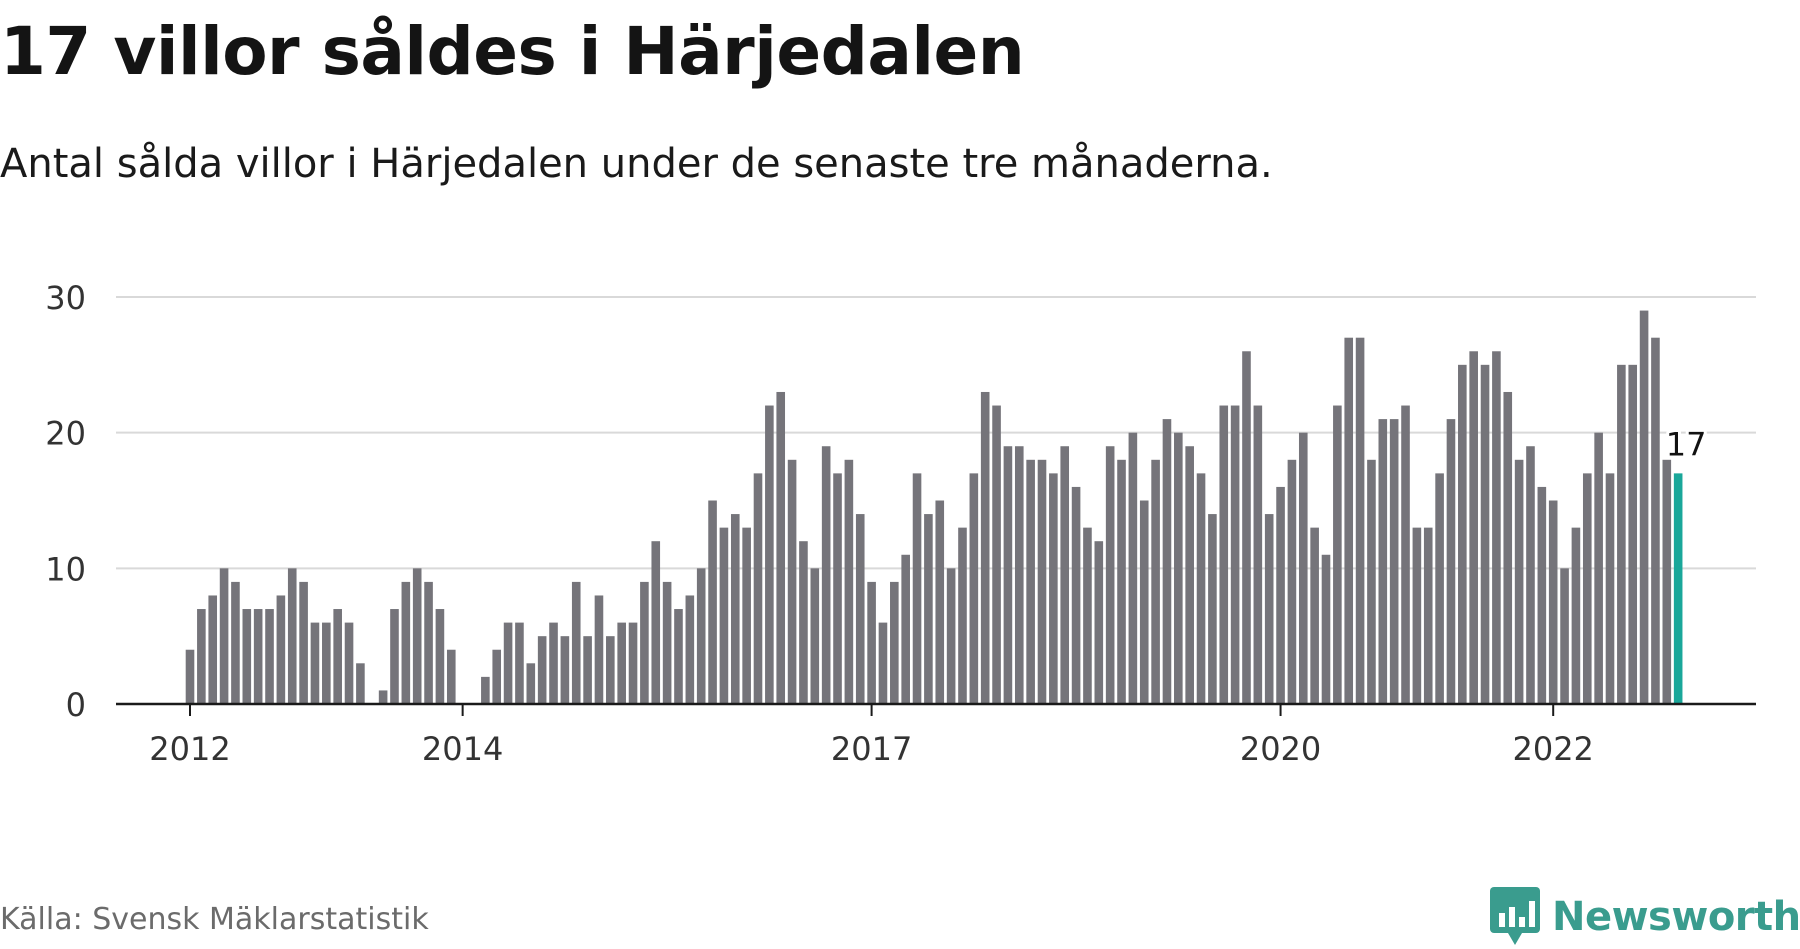  Describe the element at coordinates (1552, 749) in the screenshot. I see `x-tick-label: 2022` at that location.